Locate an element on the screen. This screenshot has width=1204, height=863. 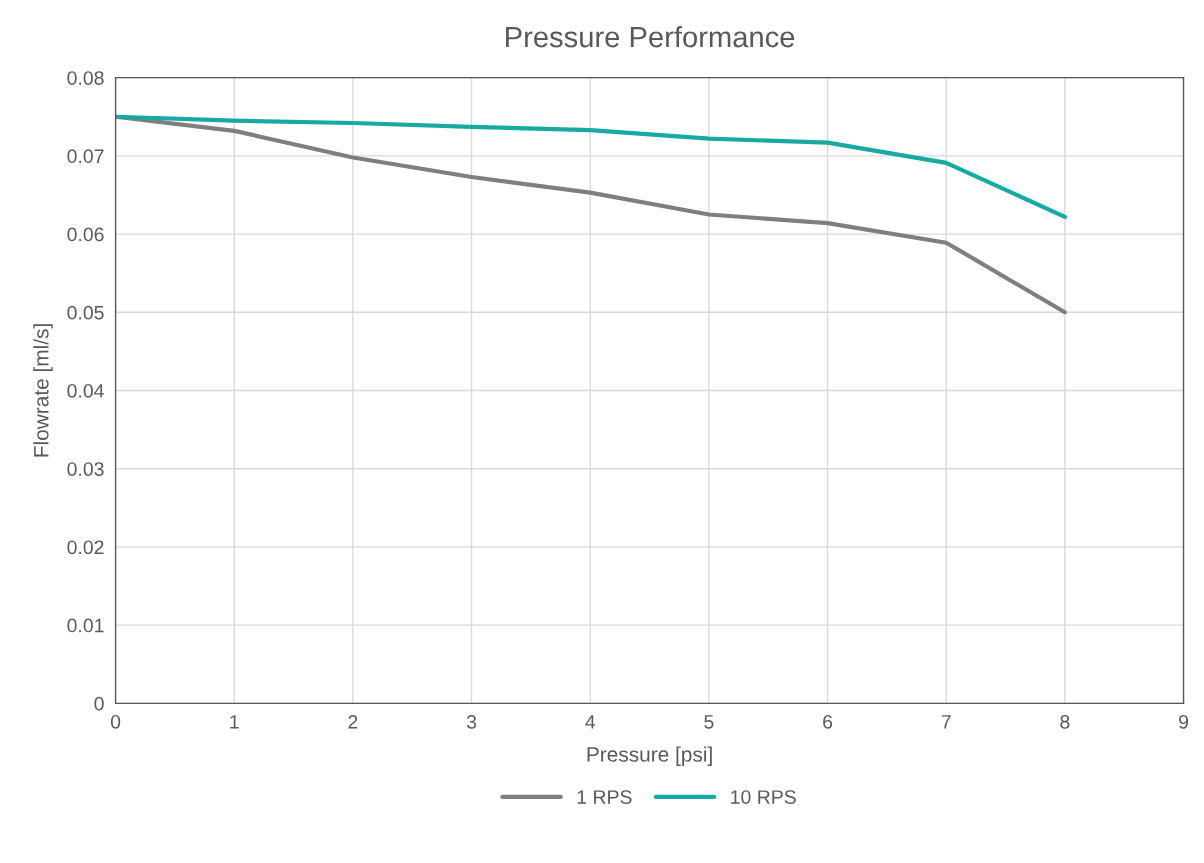
y-axis-title: Flowrate [ml/s] is located at coordinates (43, 390).